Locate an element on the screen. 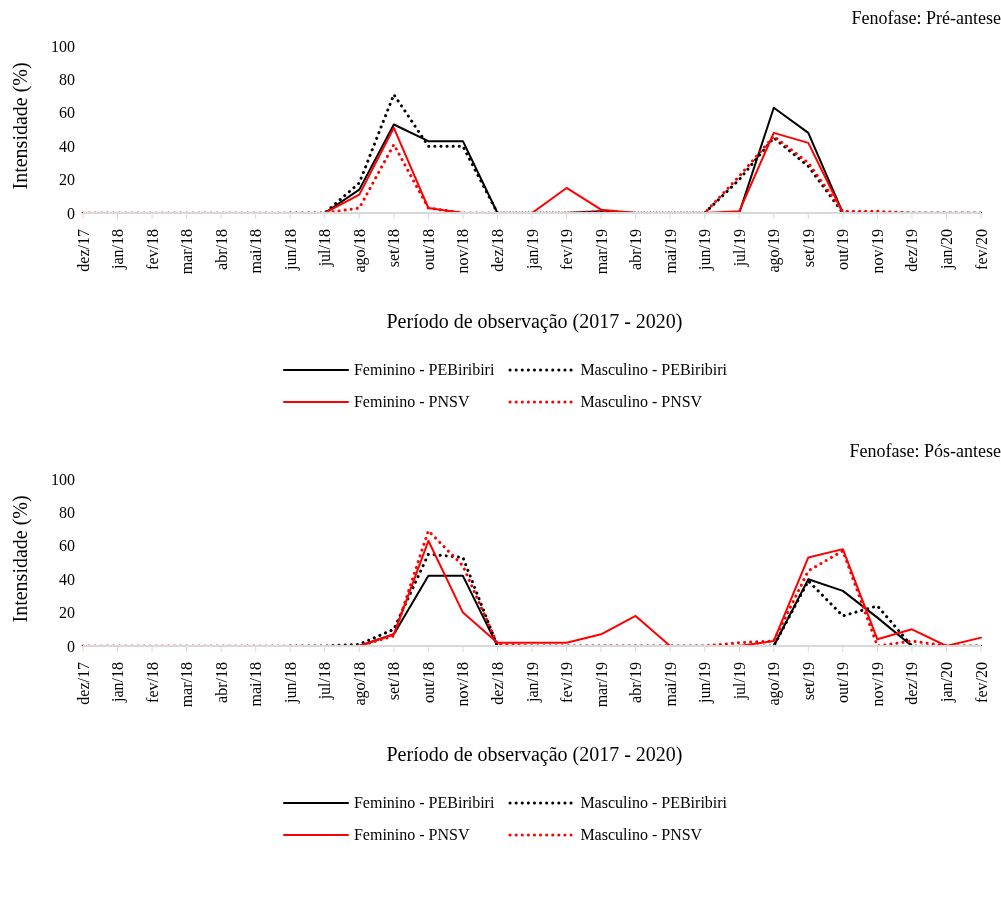  chart-title: Fenofase: Pós-antese is located at coordinates (924, 452).